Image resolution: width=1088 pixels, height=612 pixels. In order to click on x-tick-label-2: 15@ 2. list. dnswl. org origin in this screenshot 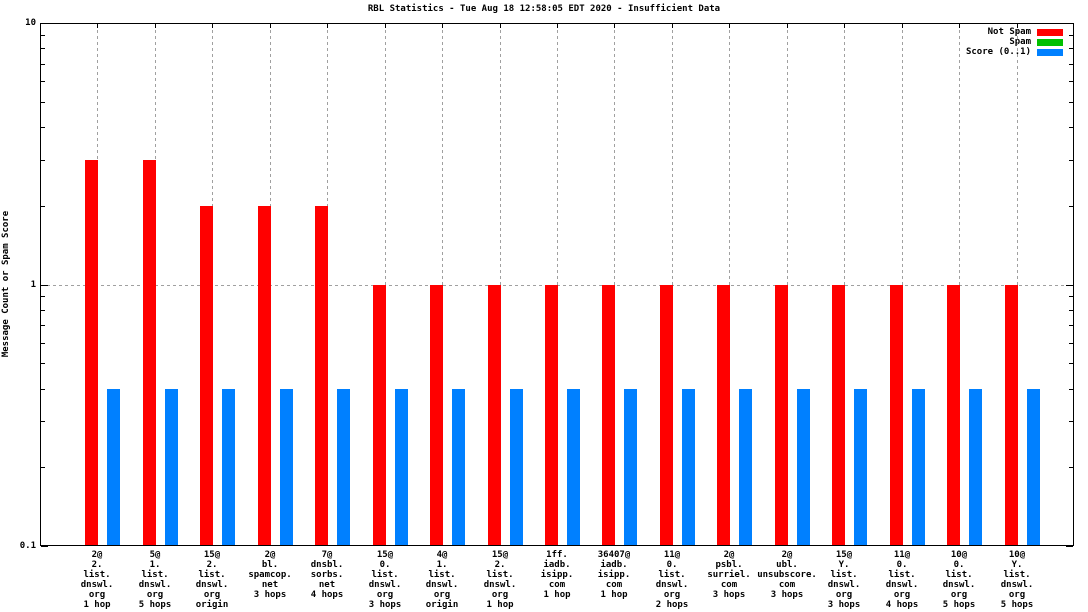, I will do `click(212, 580)`.